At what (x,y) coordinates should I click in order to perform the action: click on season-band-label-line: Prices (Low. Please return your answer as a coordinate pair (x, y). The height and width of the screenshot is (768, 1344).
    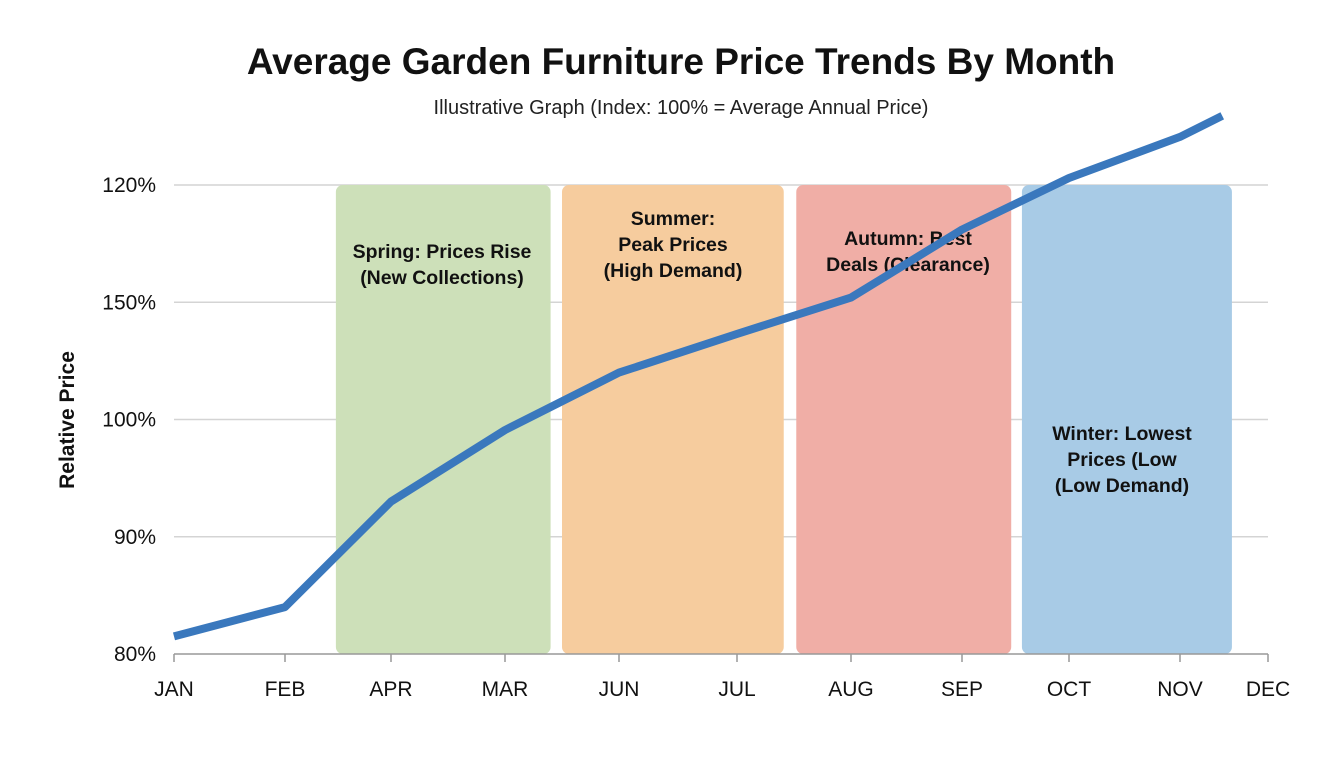
    Looking at the image, I should click on (1122, 460).